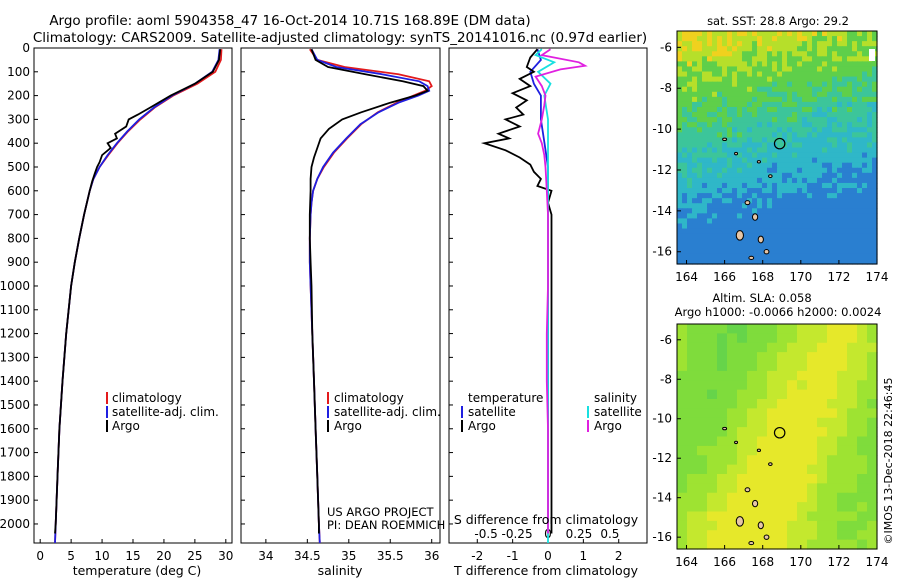 Image resolution: width=900 pixels, height=580 pixels. I want to click on argo-float-marker, so click(779, 143).